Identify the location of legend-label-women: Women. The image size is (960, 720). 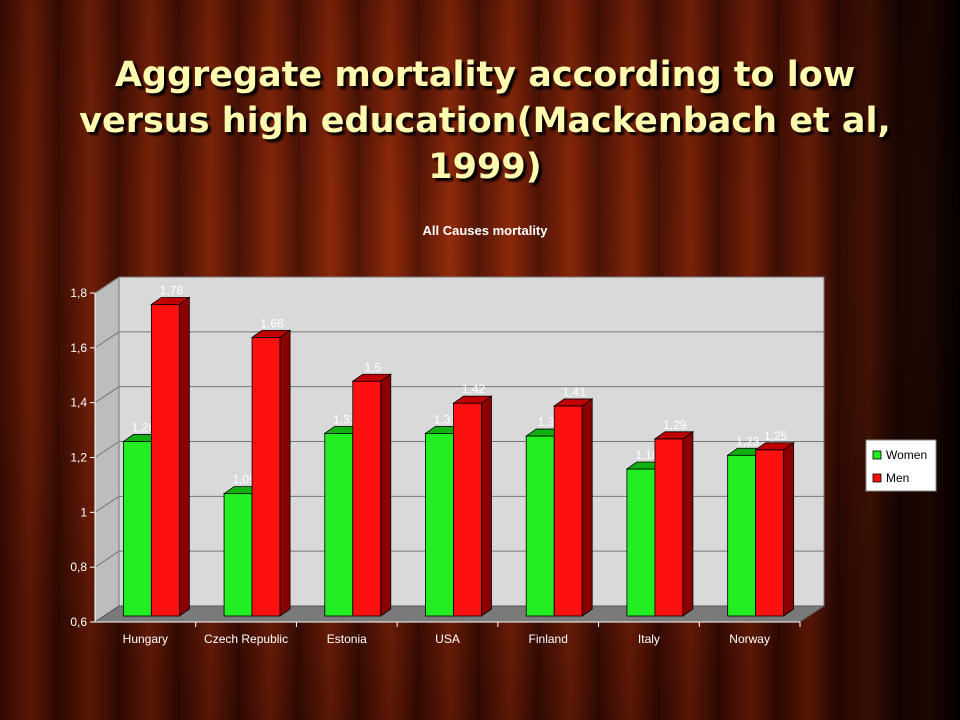
(906, 455).